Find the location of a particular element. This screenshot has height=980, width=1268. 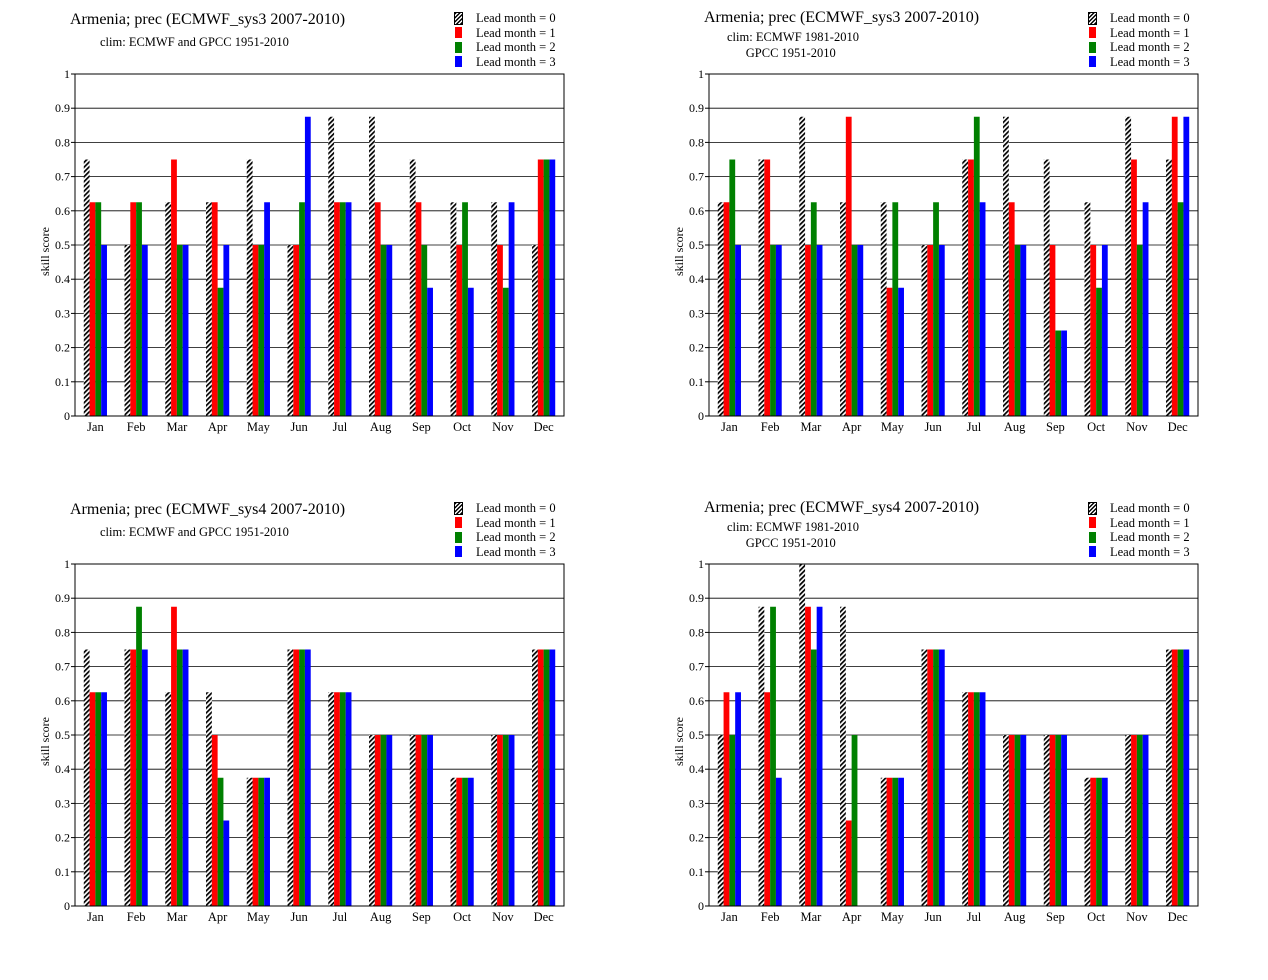

bar-jan-lead1 is located at coordinates (726, 309).